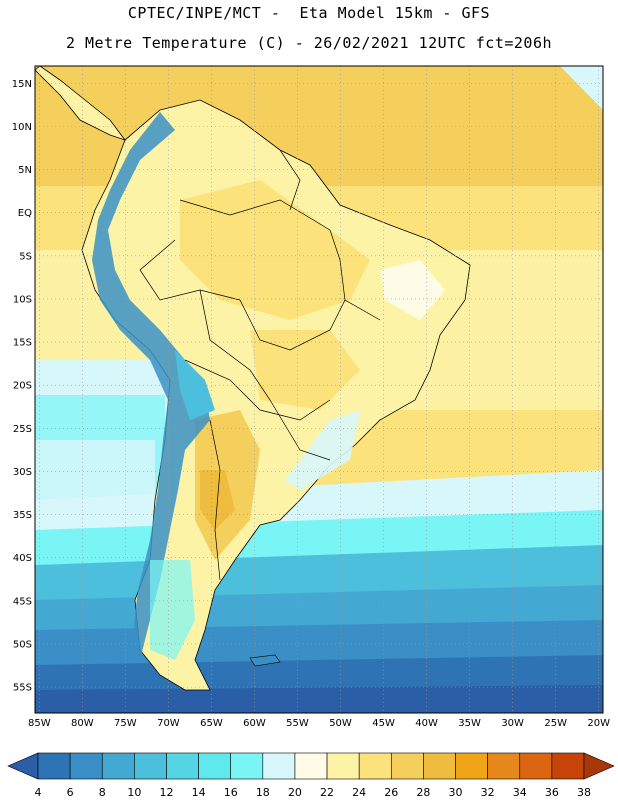 This screenshot has width=618, height=800. I want to click on colorbar-label: 18, so click(263, 792).